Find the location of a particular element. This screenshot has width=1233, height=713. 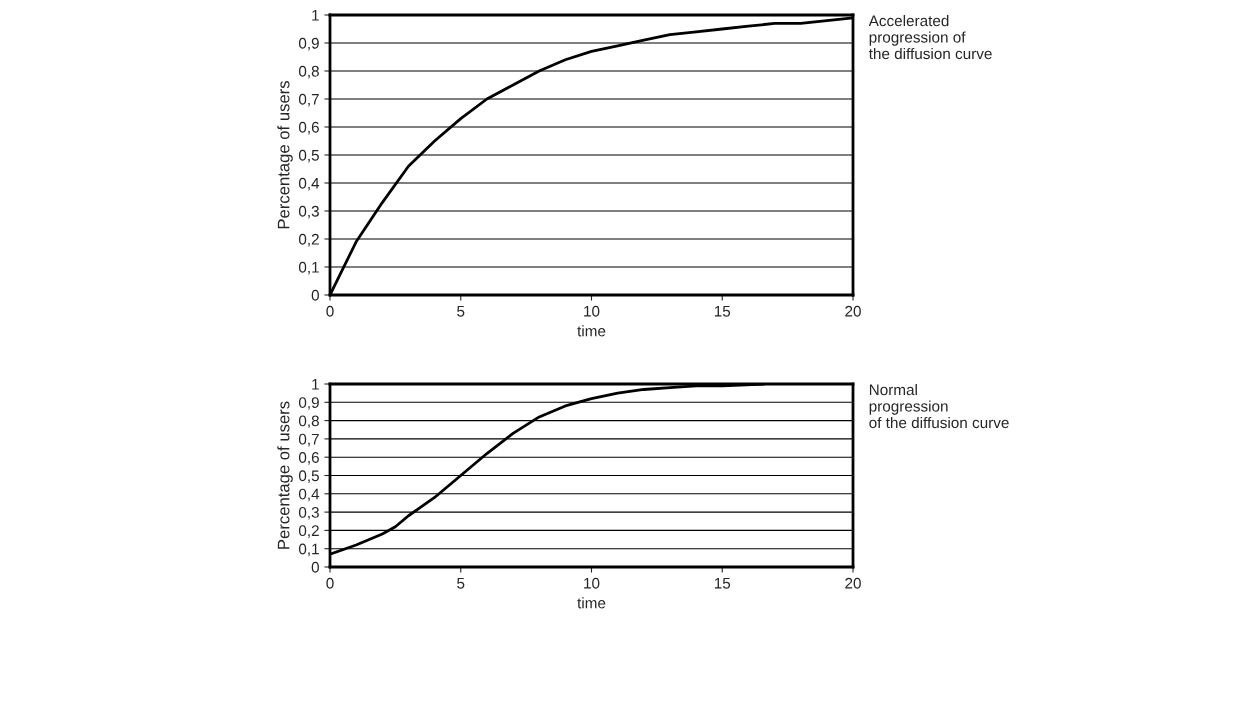

text: Normal progression of the diffusion curve is located at coordinates (939, 406).